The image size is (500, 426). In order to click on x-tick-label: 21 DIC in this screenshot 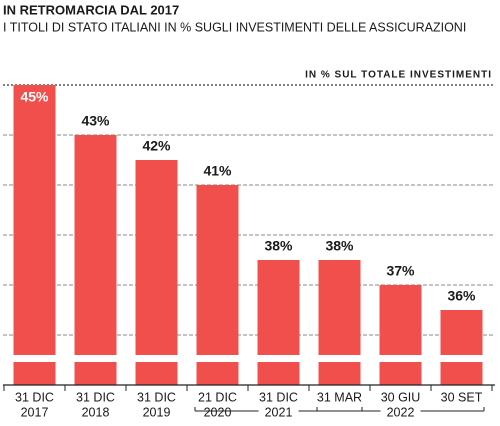, I will do `click(217, 397)`.